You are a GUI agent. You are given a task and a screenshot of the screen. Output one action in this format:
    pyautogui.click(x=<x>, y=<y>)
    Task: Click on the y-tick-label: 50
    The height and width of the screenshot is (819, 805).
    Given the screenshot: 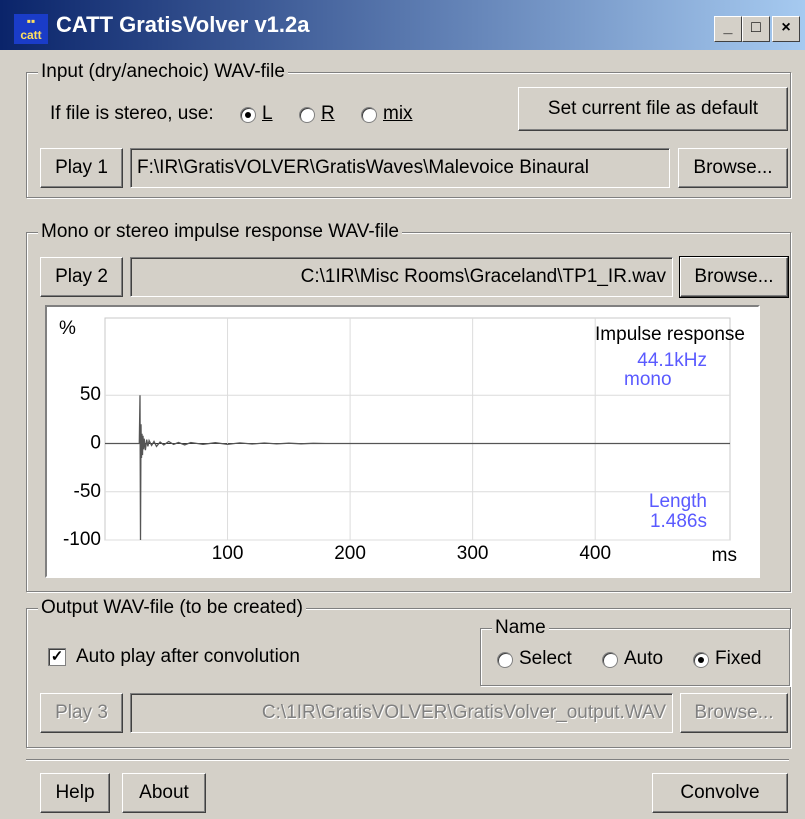 What is the action you would take?
    pyautogui.click(x=90, y=394)
    